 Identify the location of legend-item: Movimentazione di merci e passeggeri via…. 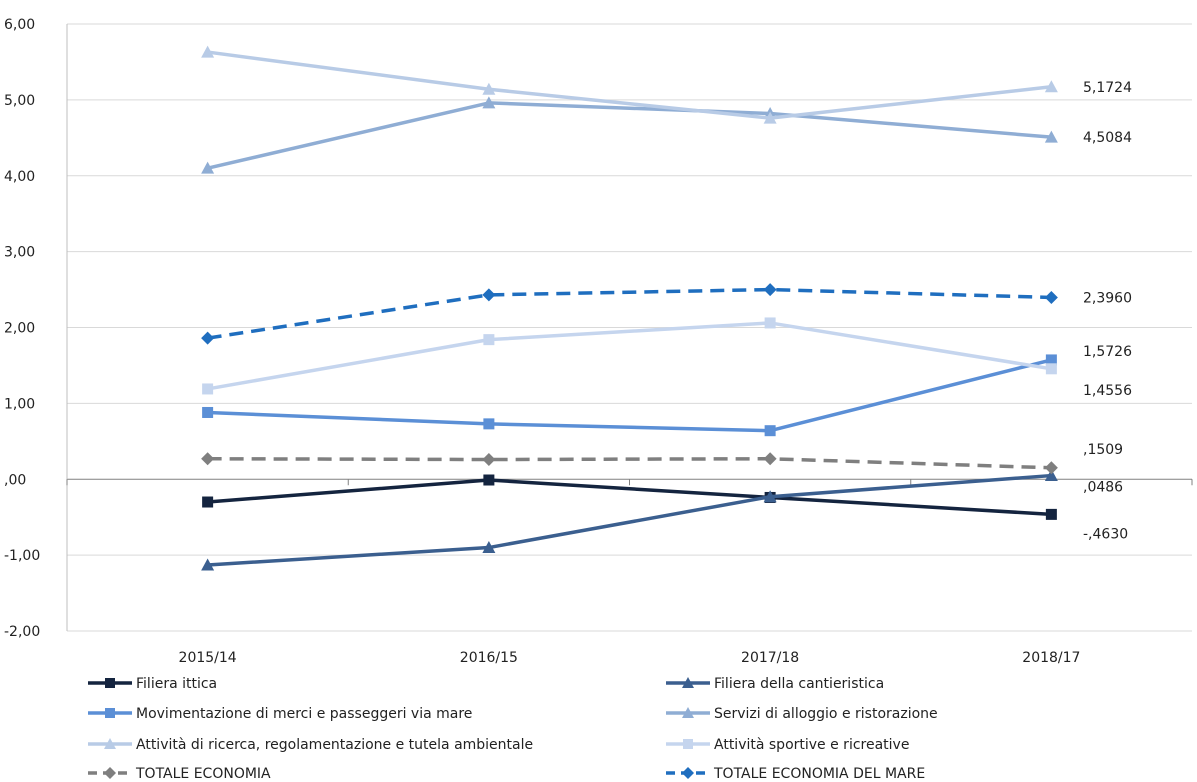
(280, 714).